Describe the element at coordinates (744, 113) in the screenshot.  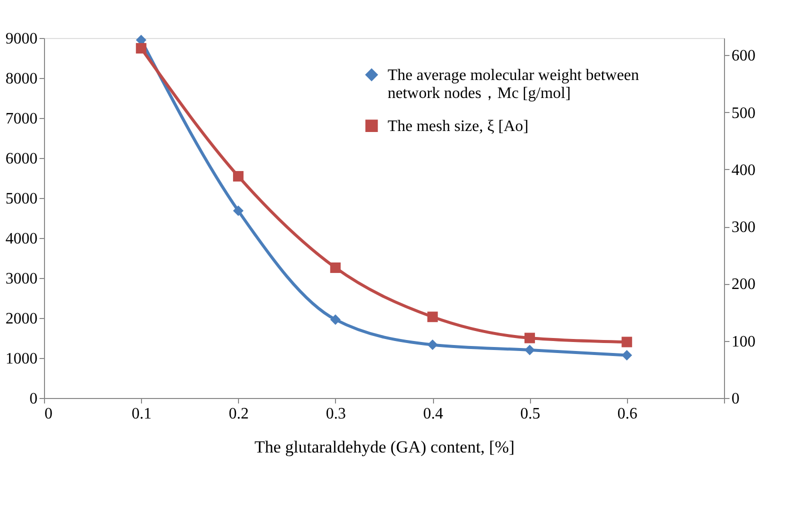
I see `y2-tick-label: 500` at that location.